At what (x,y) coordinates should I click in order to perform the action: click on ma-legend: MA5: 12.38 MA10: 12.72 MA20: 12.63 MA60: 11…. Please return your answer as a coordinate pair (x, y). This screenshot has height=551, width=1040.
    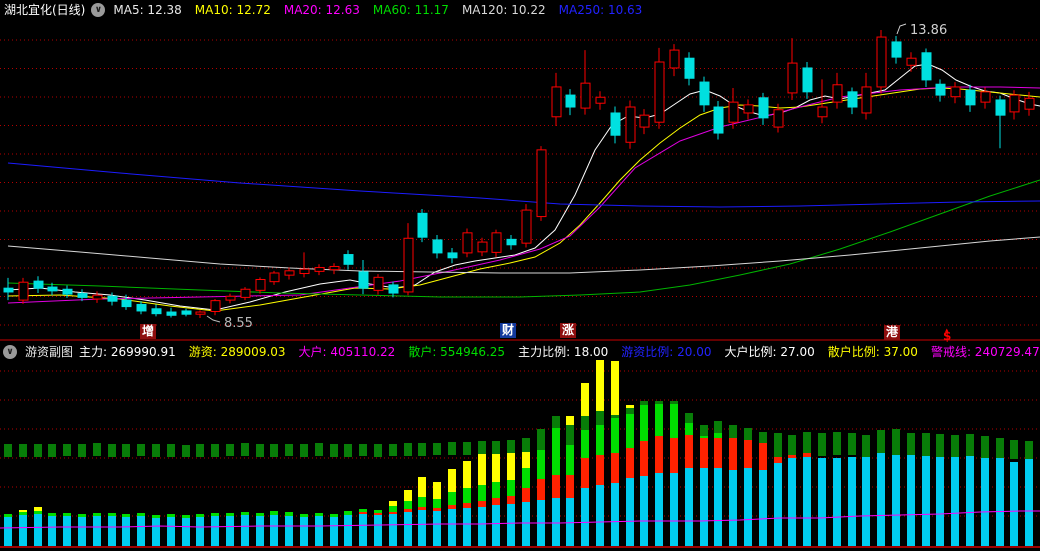
    Looking at the image, I should click on (384, 10).